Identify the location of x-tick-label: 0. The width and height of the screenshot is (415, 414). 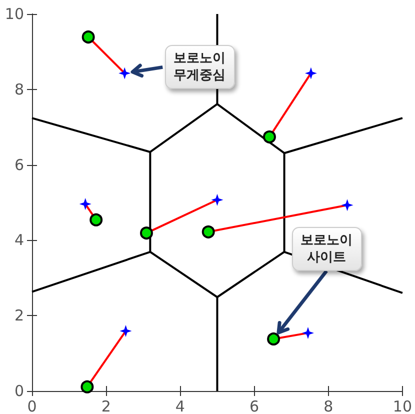
(32, 406).